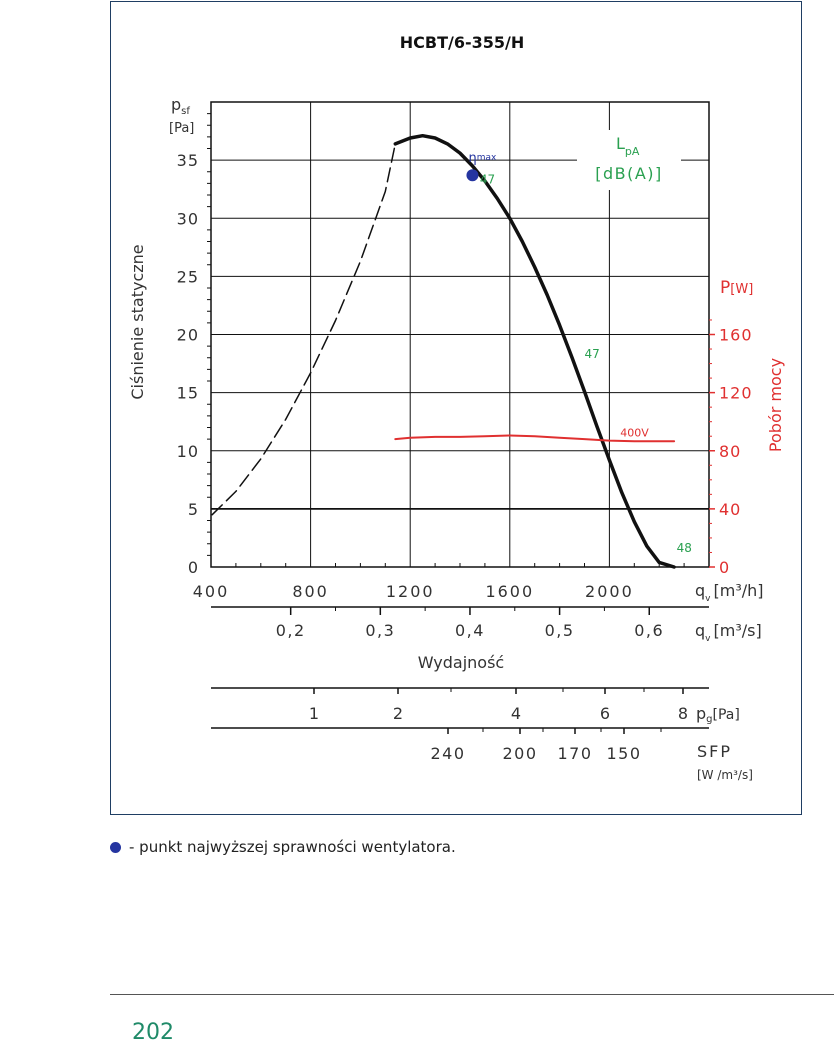 The height and width of the screenshot is (1045, 834). Describe the element at coordinates (546, 745) in the screenshot. I see `sfp-ticks: 240 200 170 150` at that location.